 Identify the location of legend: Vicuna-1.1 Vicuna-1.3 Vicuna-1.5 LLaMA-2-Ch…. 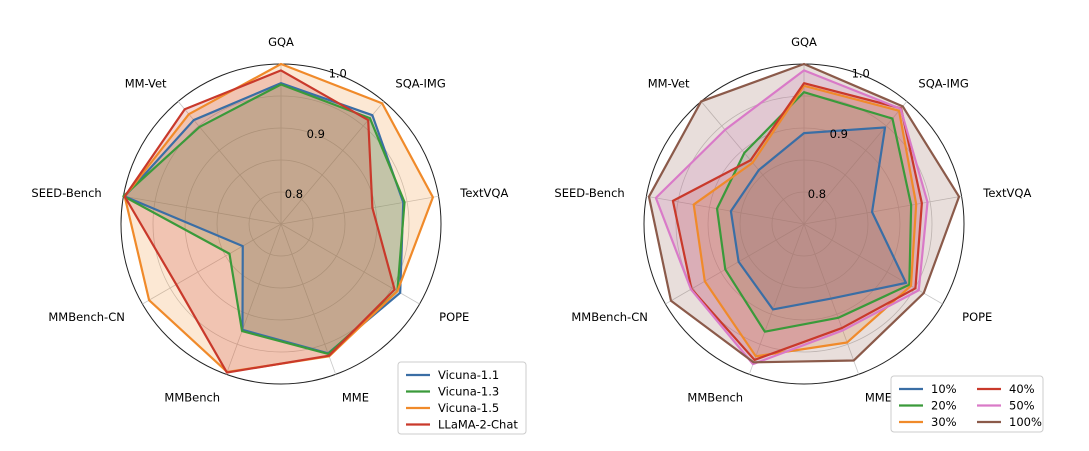
(462, 398).